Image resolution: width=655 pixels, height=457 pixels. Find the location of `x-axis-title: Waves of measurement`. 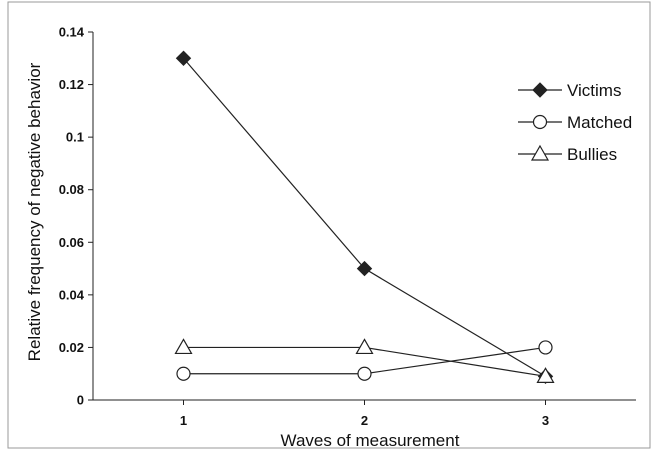

x-axis-title: Waves of measurement is located at coordinates (370, 440).